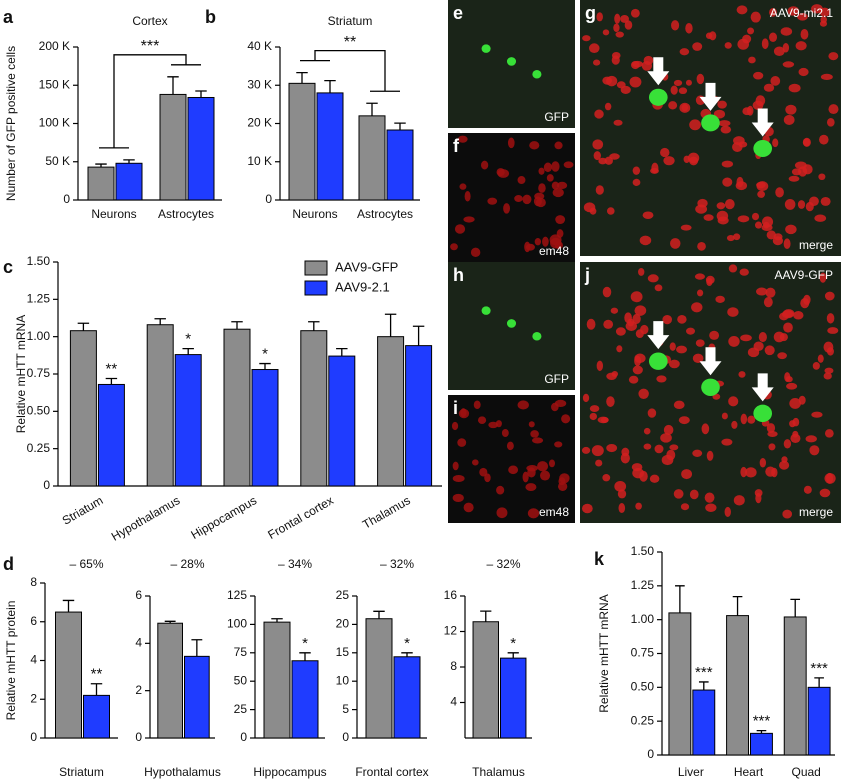  Describe the element at coordinates (511, 459) in the screenshot. I see `micrograph` at that location.